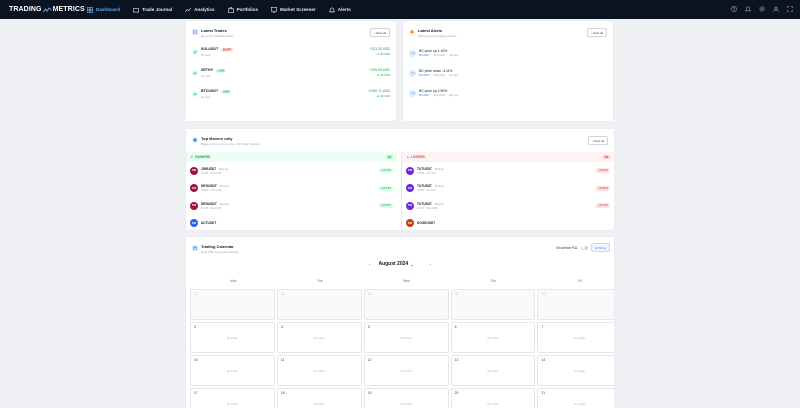 This screenshot has height=408, width=800. Describe the element at coordinates (344, 9) in the screenshot. I see `nav-alerts-label: Alerts` at that location.